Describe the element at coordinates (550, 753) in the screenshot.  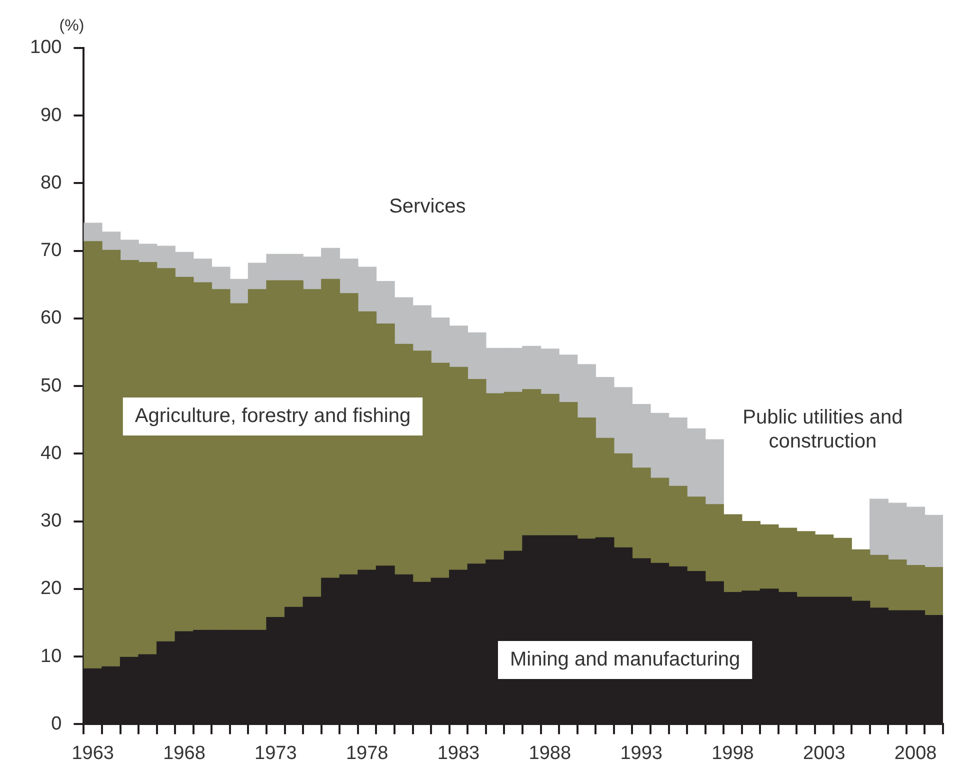
I see `x-tick-label: 1988` at that location.